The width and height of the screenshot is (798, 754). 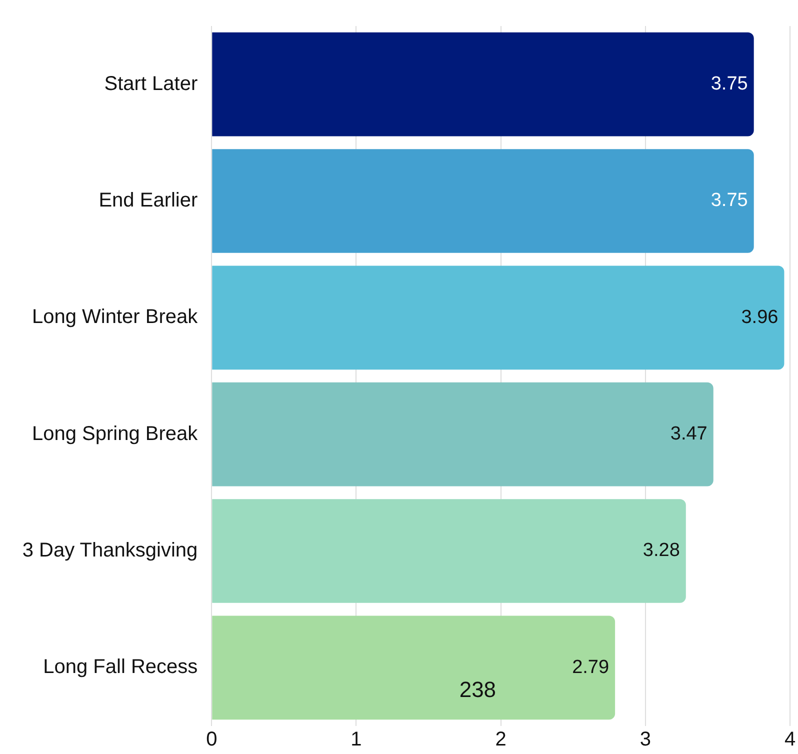 What do you see at coordinates (500, 739) in the screenshot?
I see `x-tick-label: 2` at bounding box center [500, 739].